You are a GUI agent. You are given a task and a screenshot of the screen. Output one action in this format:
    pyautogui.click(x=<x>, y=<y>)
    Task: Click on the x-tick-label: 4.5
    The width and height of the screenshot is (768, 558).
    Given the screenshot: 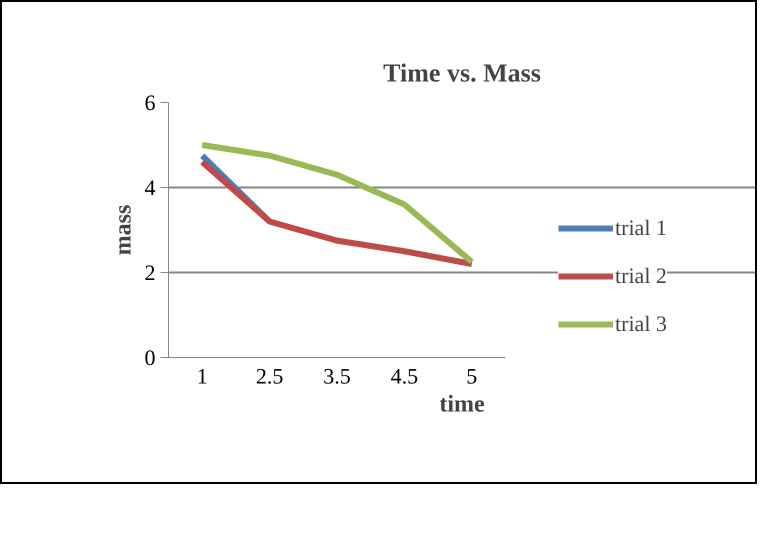 What is the action you would take?
    pyautogui.click(x=404, y=376)
    